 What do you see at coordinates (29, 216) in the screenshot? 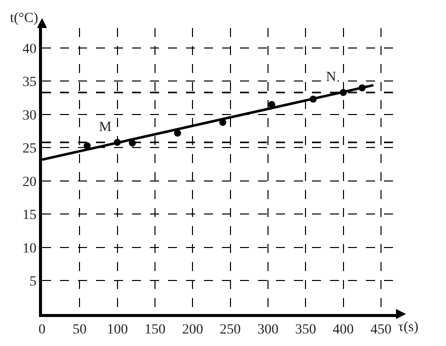
I see `y-tick-label: 15` at bounding box center [29, 216].